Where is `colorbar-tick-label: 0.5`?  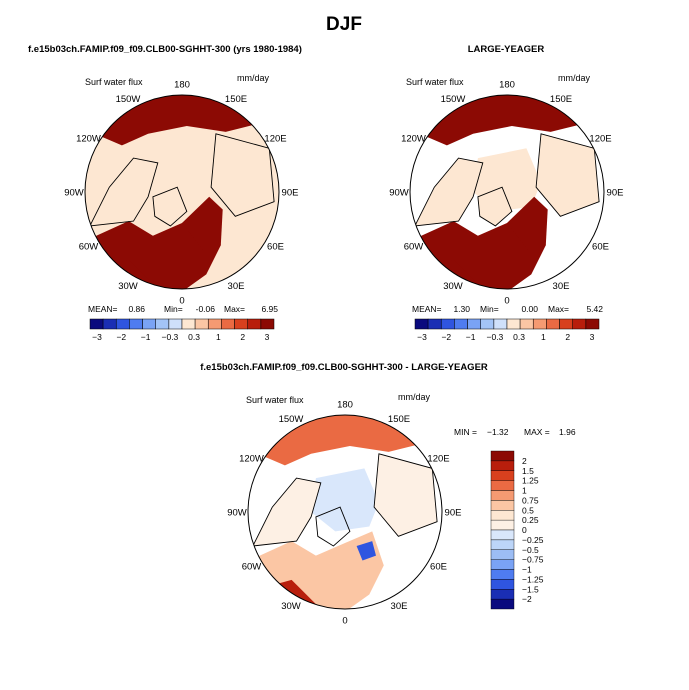 colorbar-tick-label: 0.5 is located at coordinates (528, 510).